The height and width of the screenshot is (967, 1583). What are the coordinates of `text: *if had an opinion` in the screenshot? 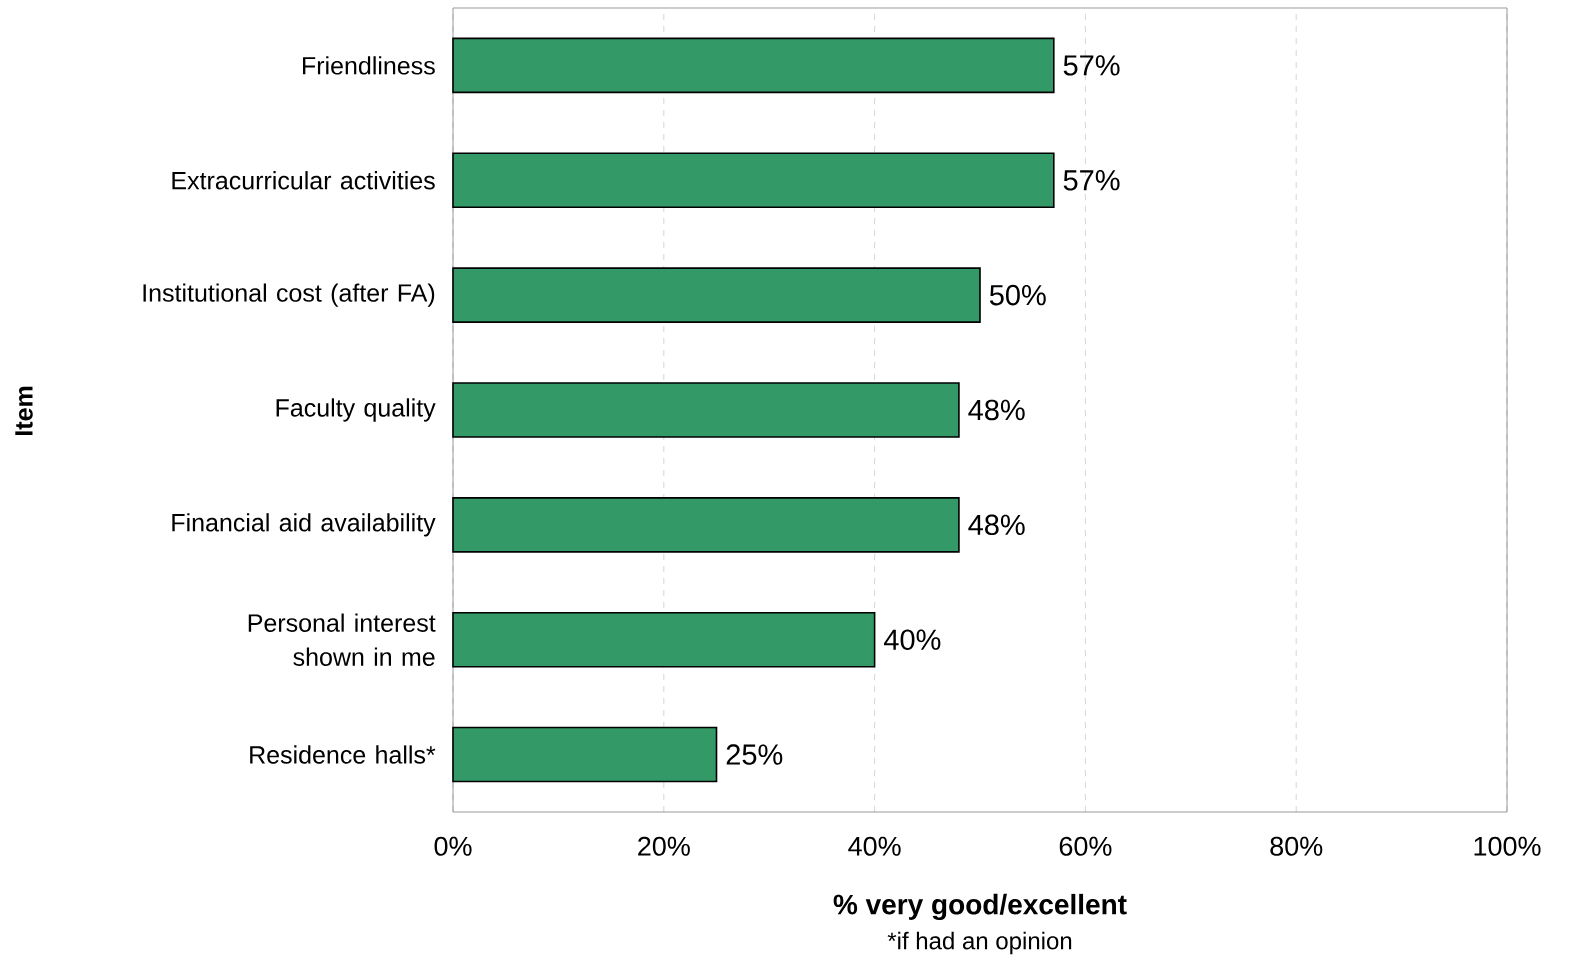 It's located at (979, 943).